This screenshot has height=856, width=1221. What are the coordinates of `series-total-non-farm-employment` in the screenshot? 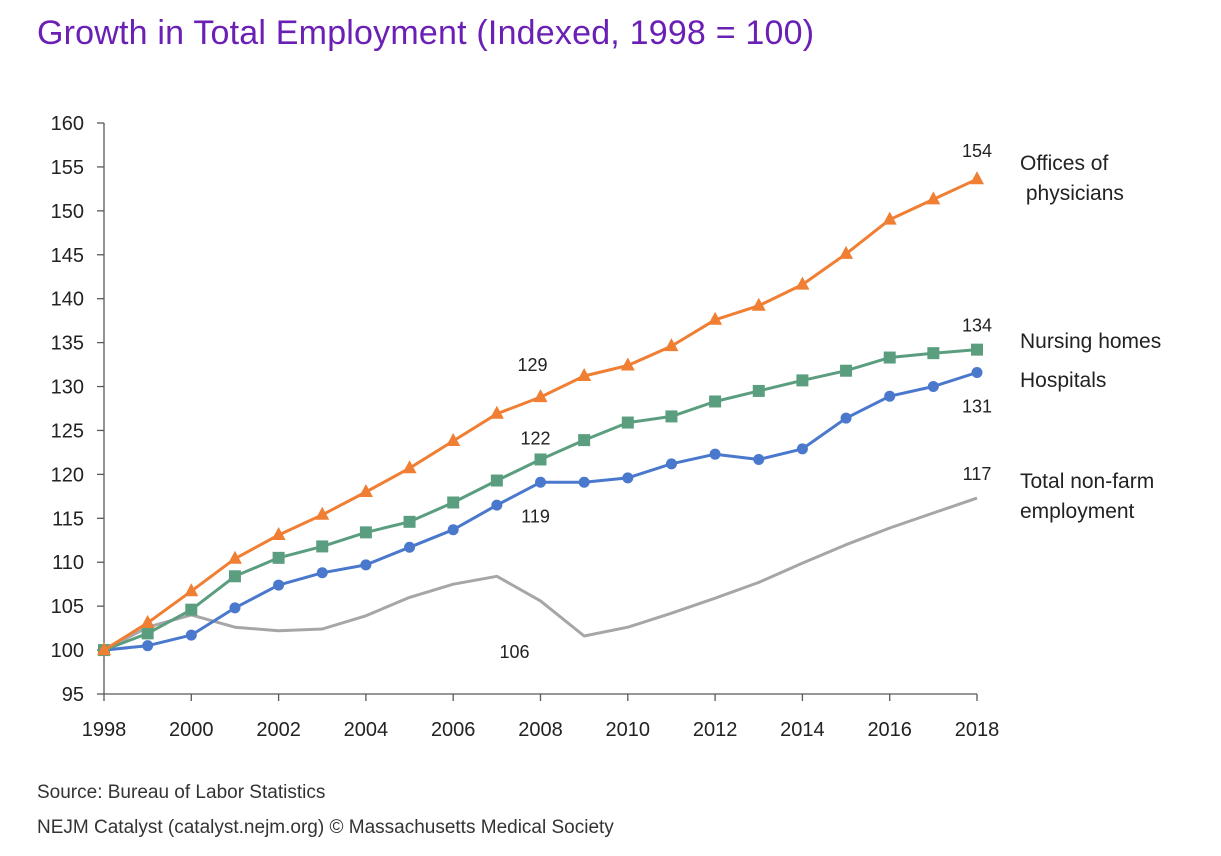 It's located at (540, 574).